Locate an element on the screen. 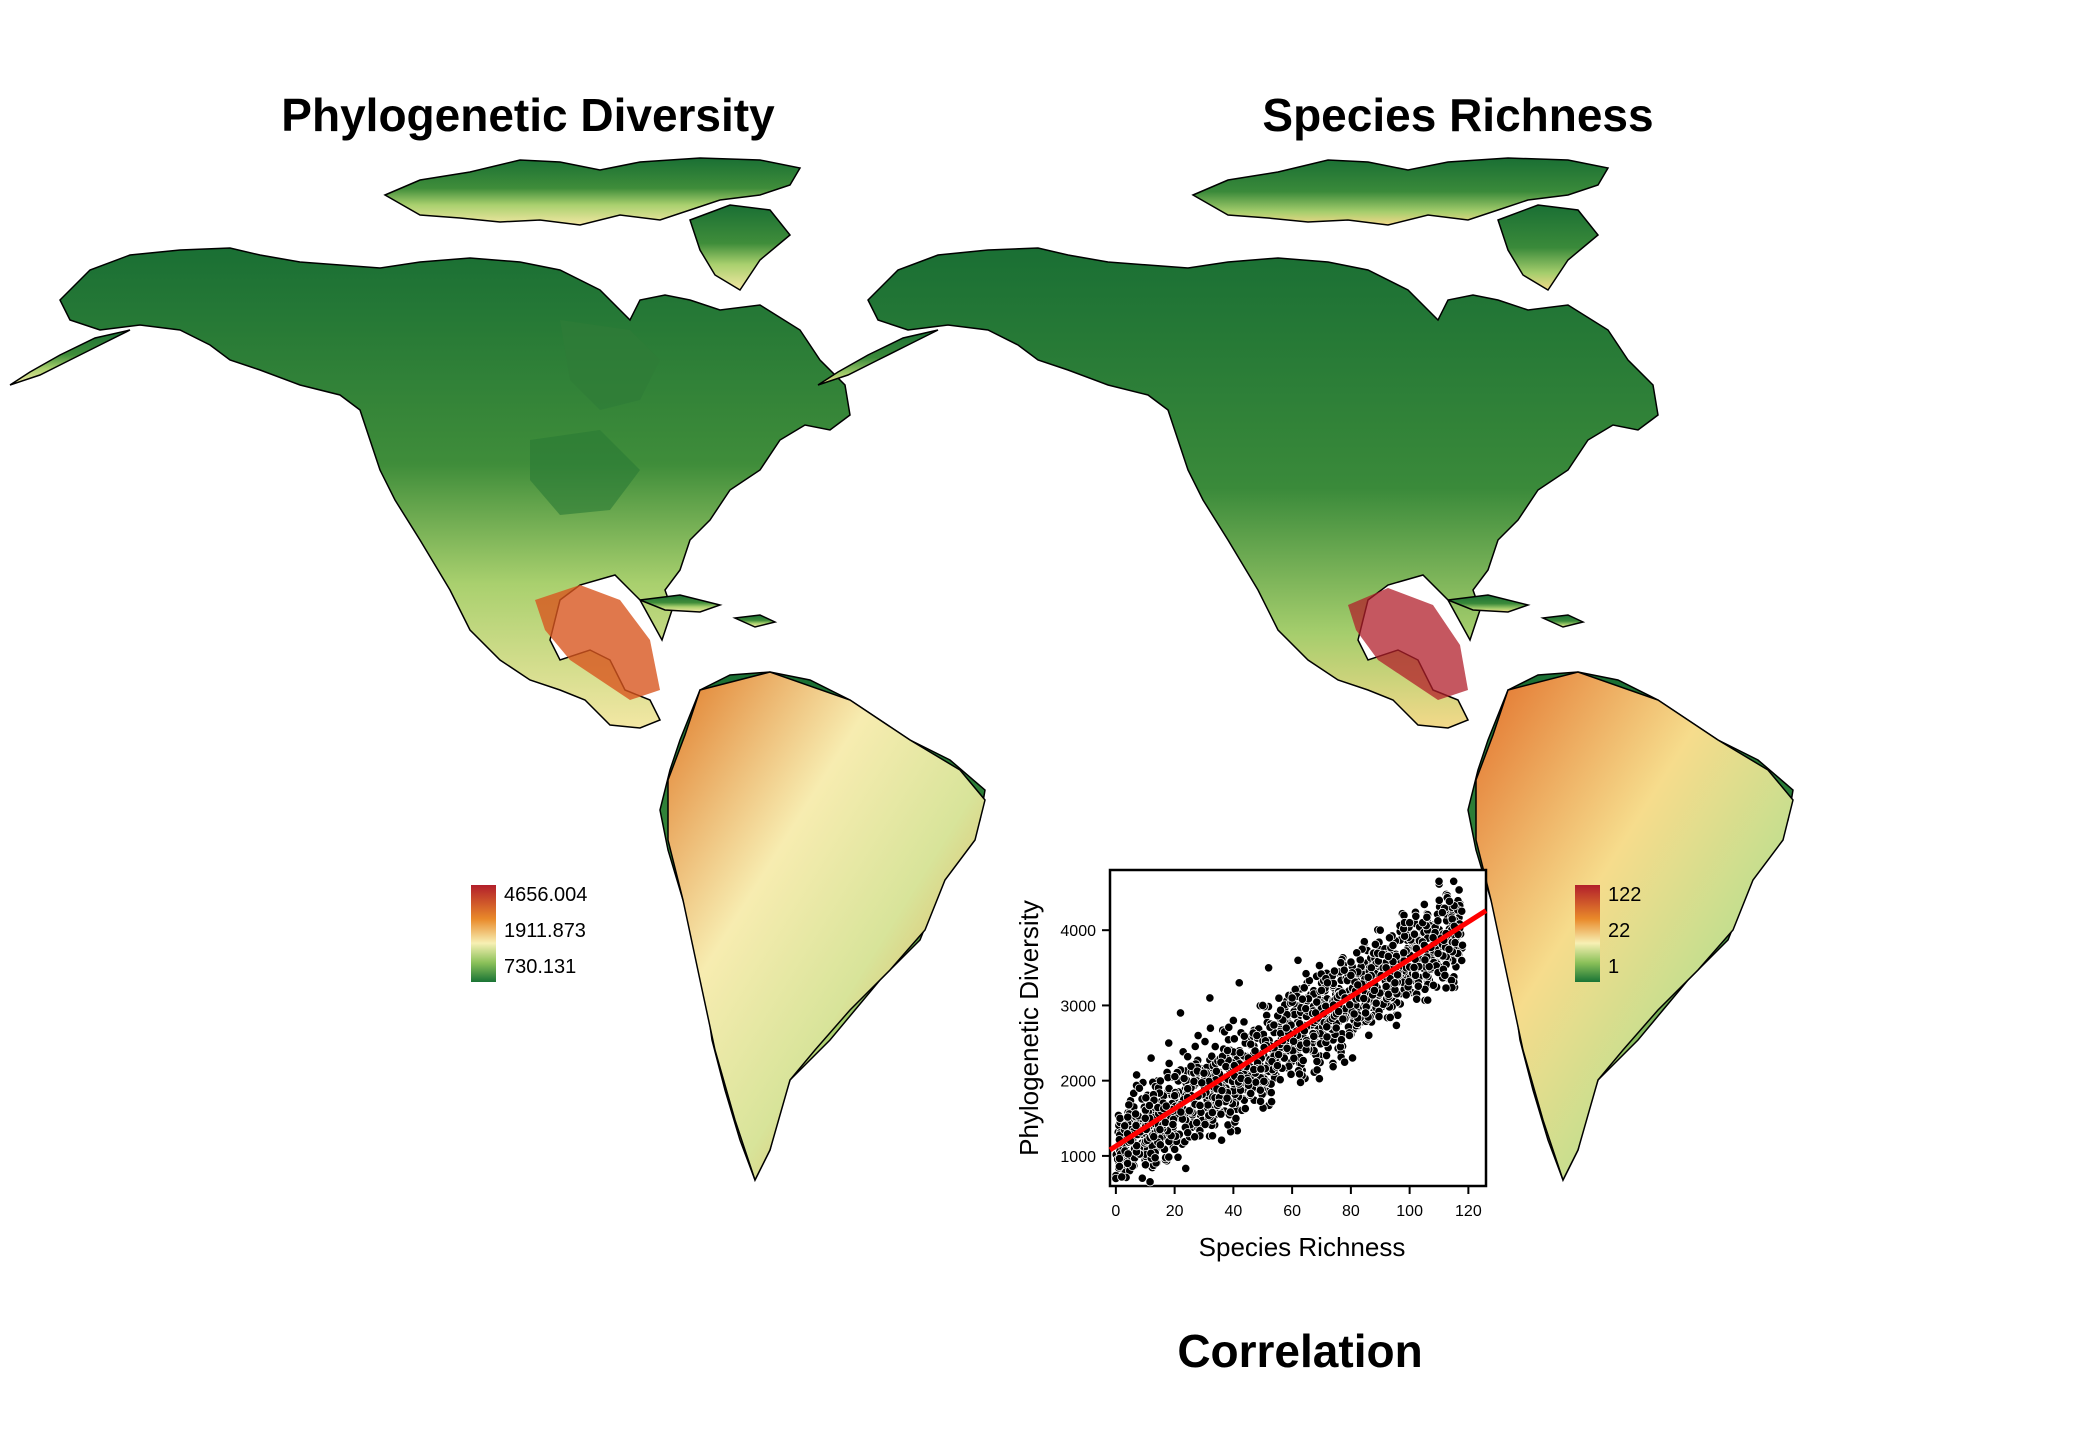 This screenshot has height=1438, width=2081. pd-legend-bar is located at coordinates (483, 933).